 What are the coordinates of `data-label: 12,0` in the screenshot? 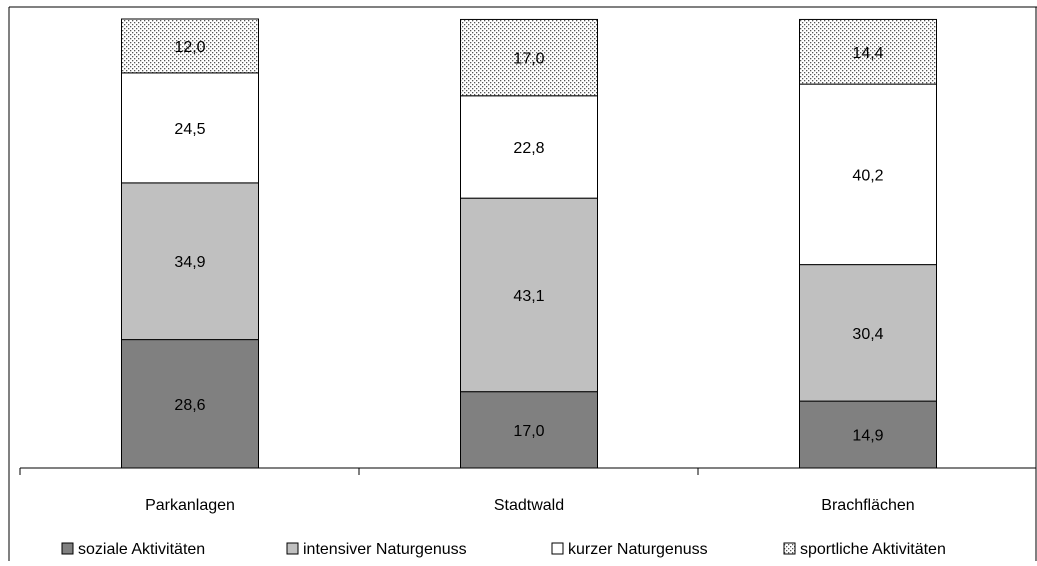 It's located at (189, 47).